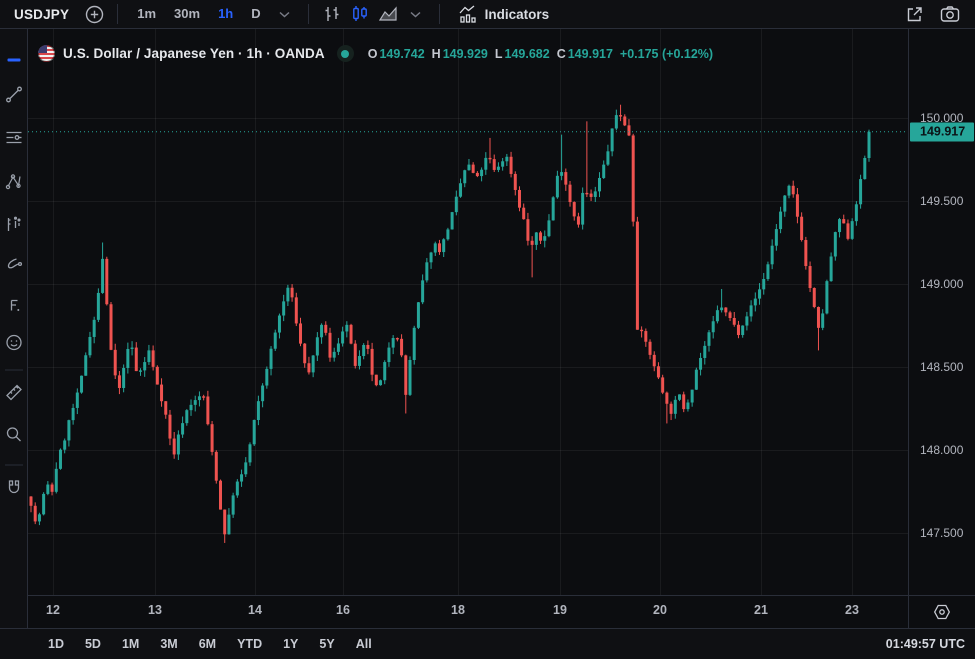  What do you see at coordinates (13, 60) in the screenshot?
I see `active-tool-indicator` at bounding box center [13, 60].